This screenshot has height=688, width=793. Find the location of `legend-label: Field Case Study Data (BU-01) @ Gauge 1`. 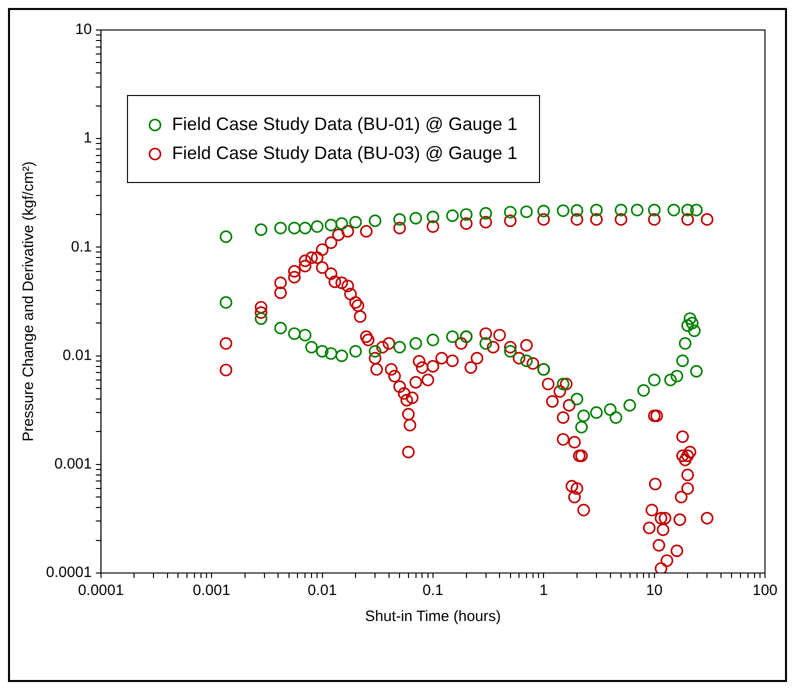

legend-label: Field Case Study Data (BU-01) @ Gauge 1 is located at coordinates (345, 124).